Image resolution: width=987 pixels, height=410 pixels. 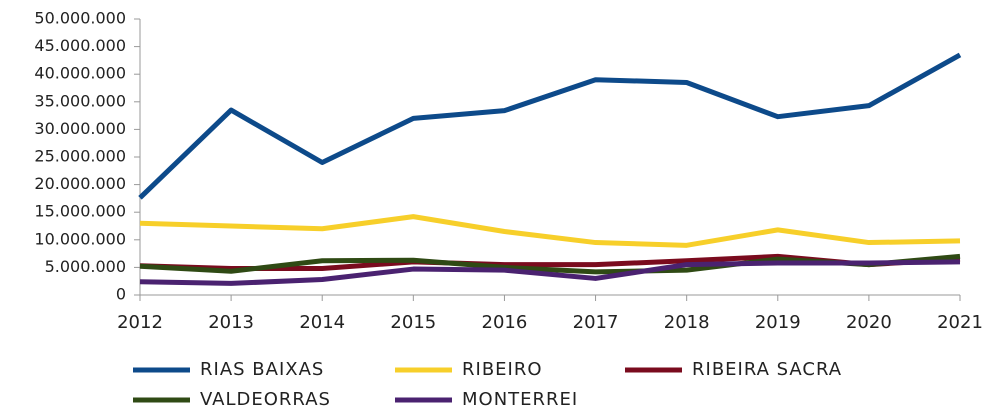 What do you see at coordinates (80, 128) in the screenshot?
I see `y-tick-label: 30.000.000` at bounding box center [80, 128].